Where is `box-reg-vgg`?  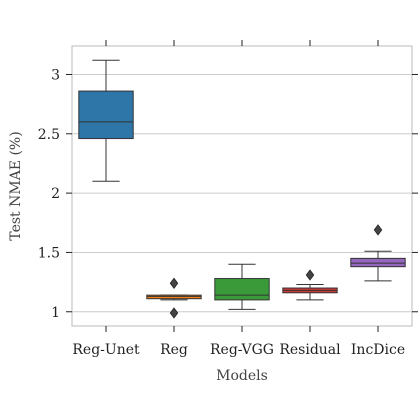 box-reg-vgg is located at coordinates (242, 286).